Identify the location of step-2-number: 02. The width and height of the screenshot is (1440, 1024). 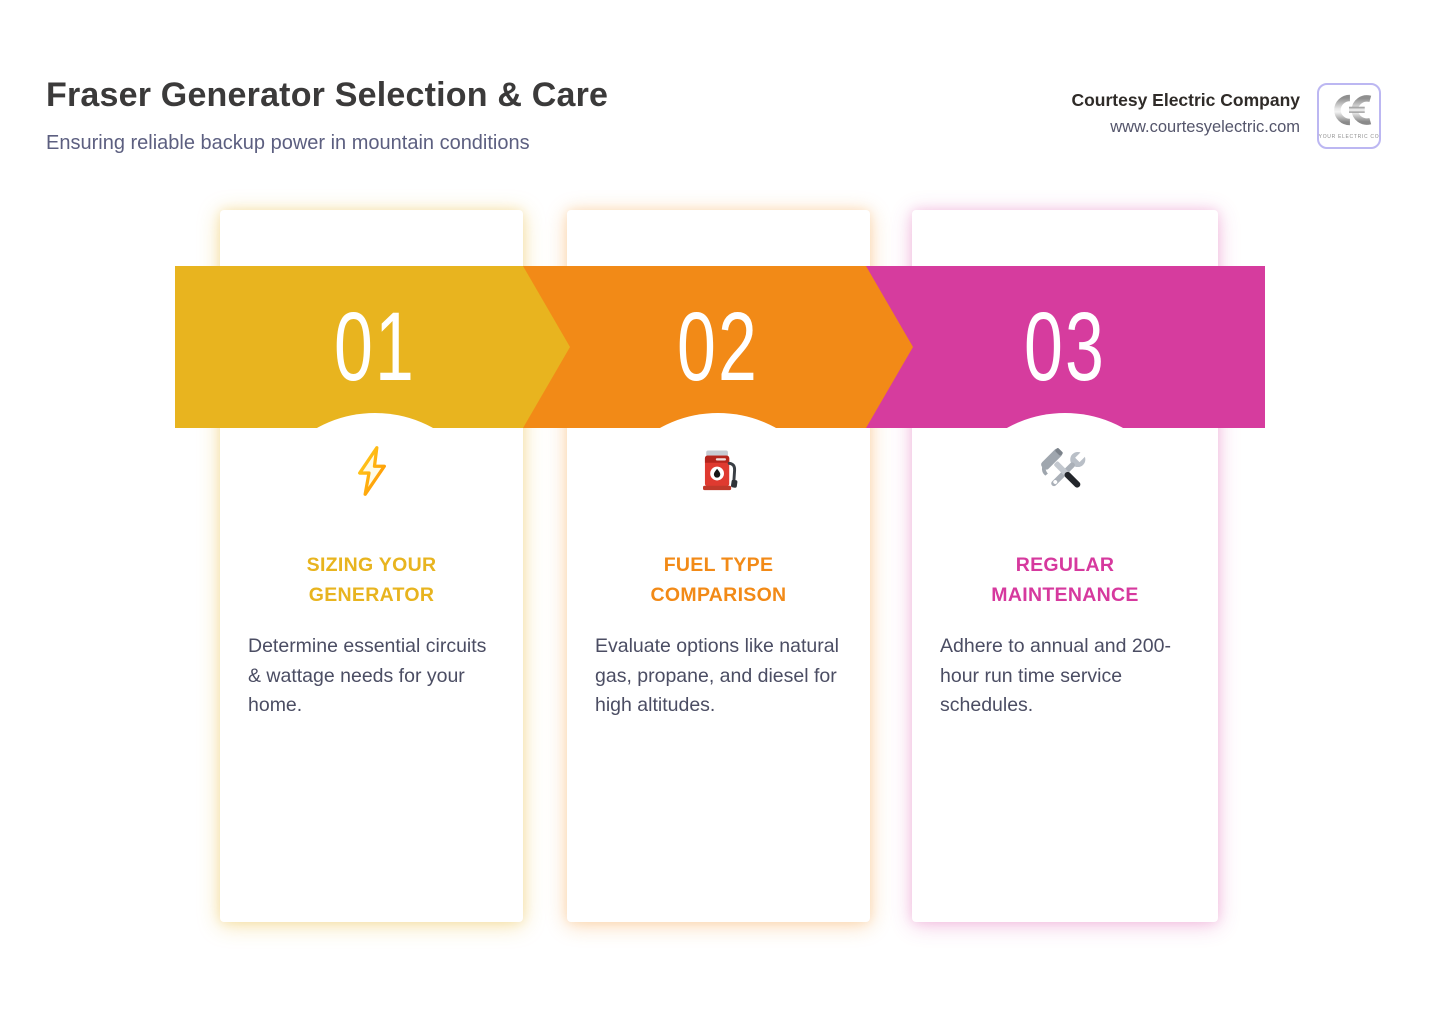
(718, 346).